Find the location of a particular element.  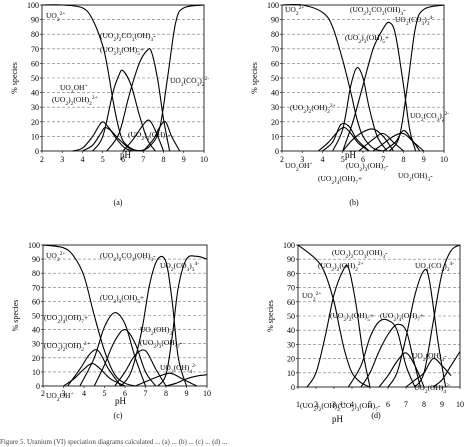

x-tick-label: 1 is located at coordinates (298, 404).